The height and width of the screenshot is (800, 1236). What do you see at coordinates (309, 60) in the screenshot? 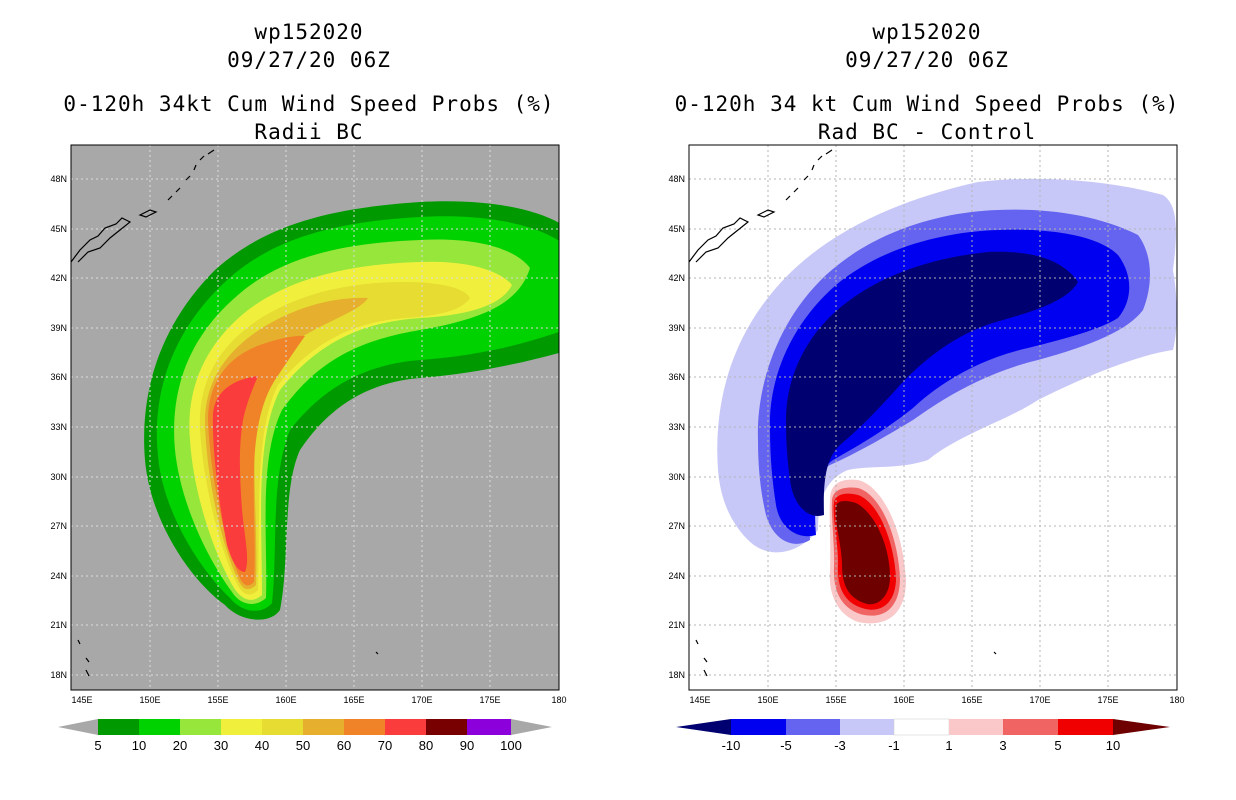
I see `left-datetime: 09/27/20 06Z` at bounding box center [309, 60].